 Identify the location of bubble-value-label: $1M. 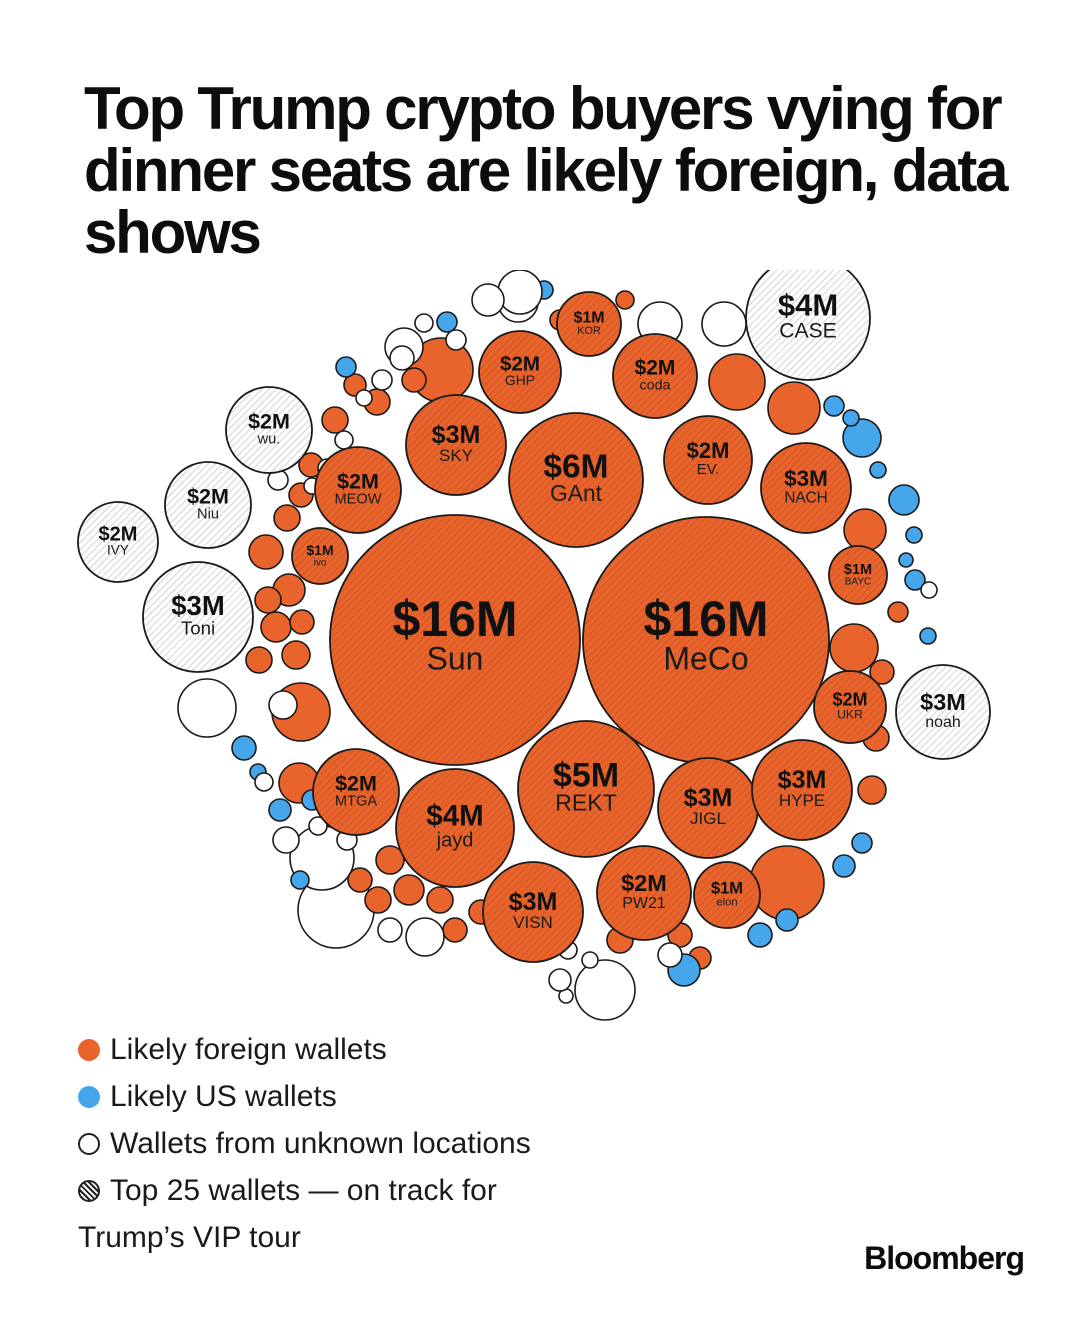
(319, 550).